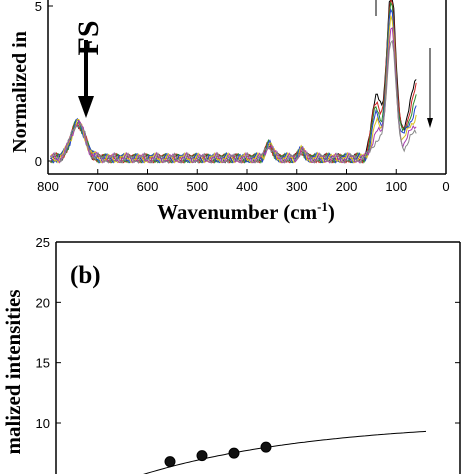 Image resolution: width=474 pixels, height=474 pixels. What do you see at coordinates (13, 371) in the screenshot?
I see `panel-b-y-axis-title: malized intensities` at bounding box center [13, 371].